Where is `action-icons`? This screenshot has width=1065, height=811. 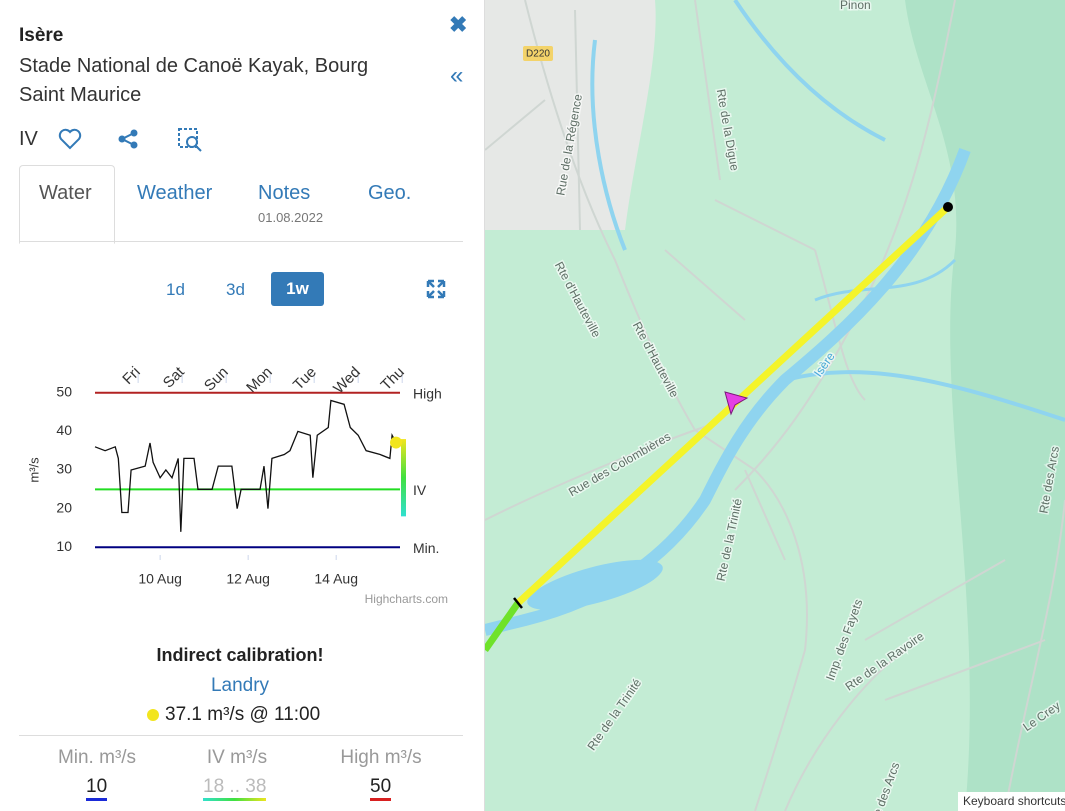 action-icons is located at coordinates (130, 140).